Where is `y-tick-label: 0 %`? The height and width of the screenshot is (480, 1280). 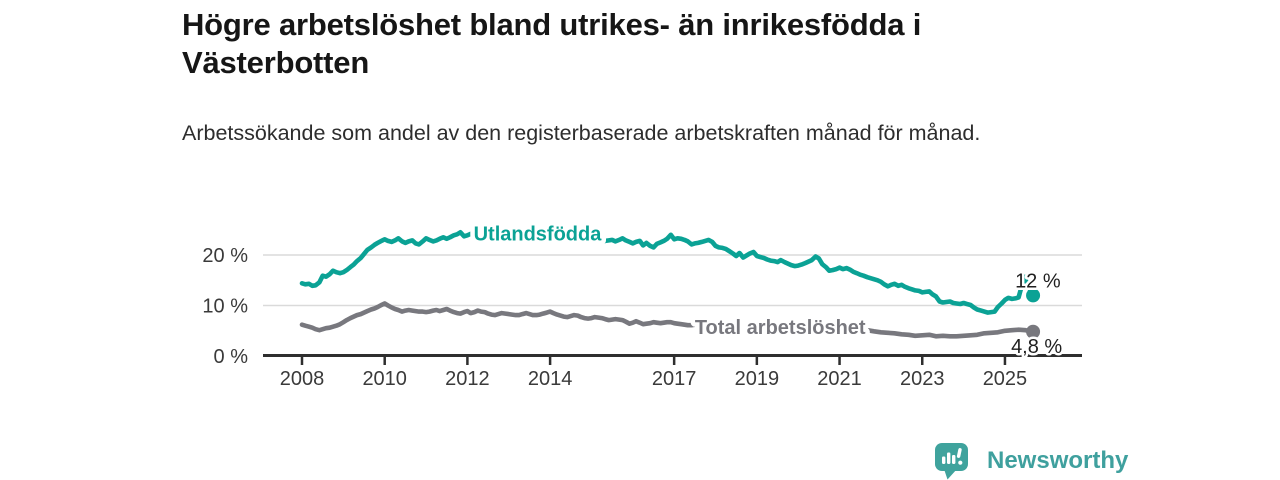 y-tick-label: 0 % is located at coordinates (231, 357).